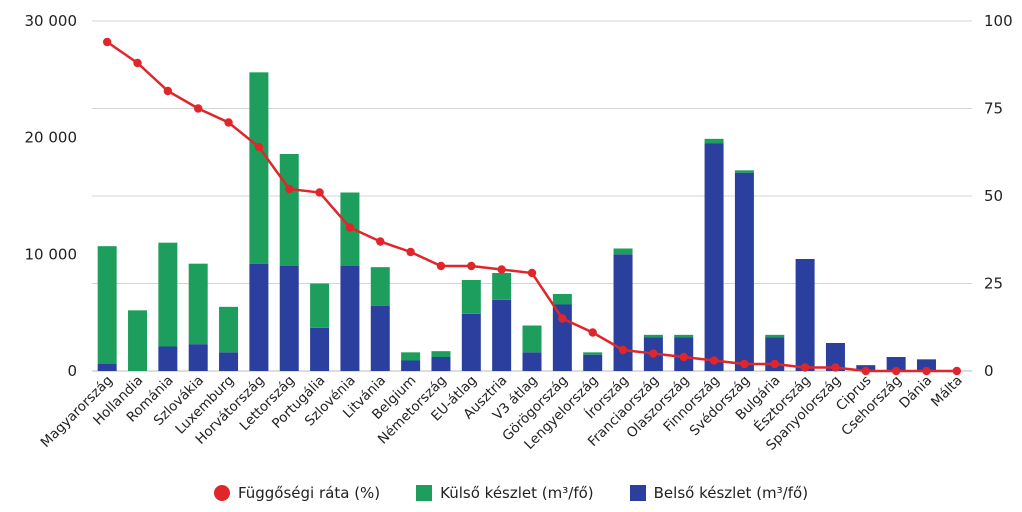 This screenshot has height=512, width=1022. What do you see at coordinates (51, 254) in the screenshot?
I see `left-axis-tick-label: 10 000` at bounding box center [51, 254].